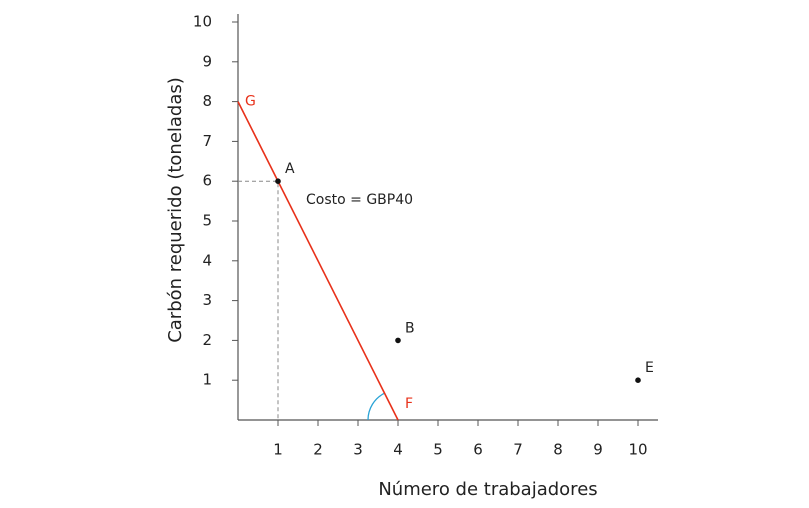 Image resolution: width=809 pixels, height=508 pixels. Describe the element at coordinates (207, 101) in the screenshot. I see `y-tick-label: 8` at that location.